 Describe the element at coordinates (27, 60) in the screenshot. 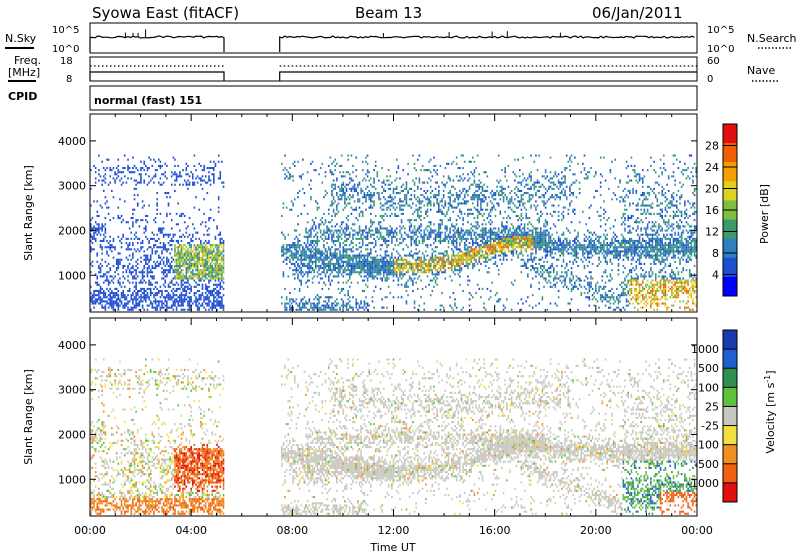

I see `freq-label: Freq.` at that location.